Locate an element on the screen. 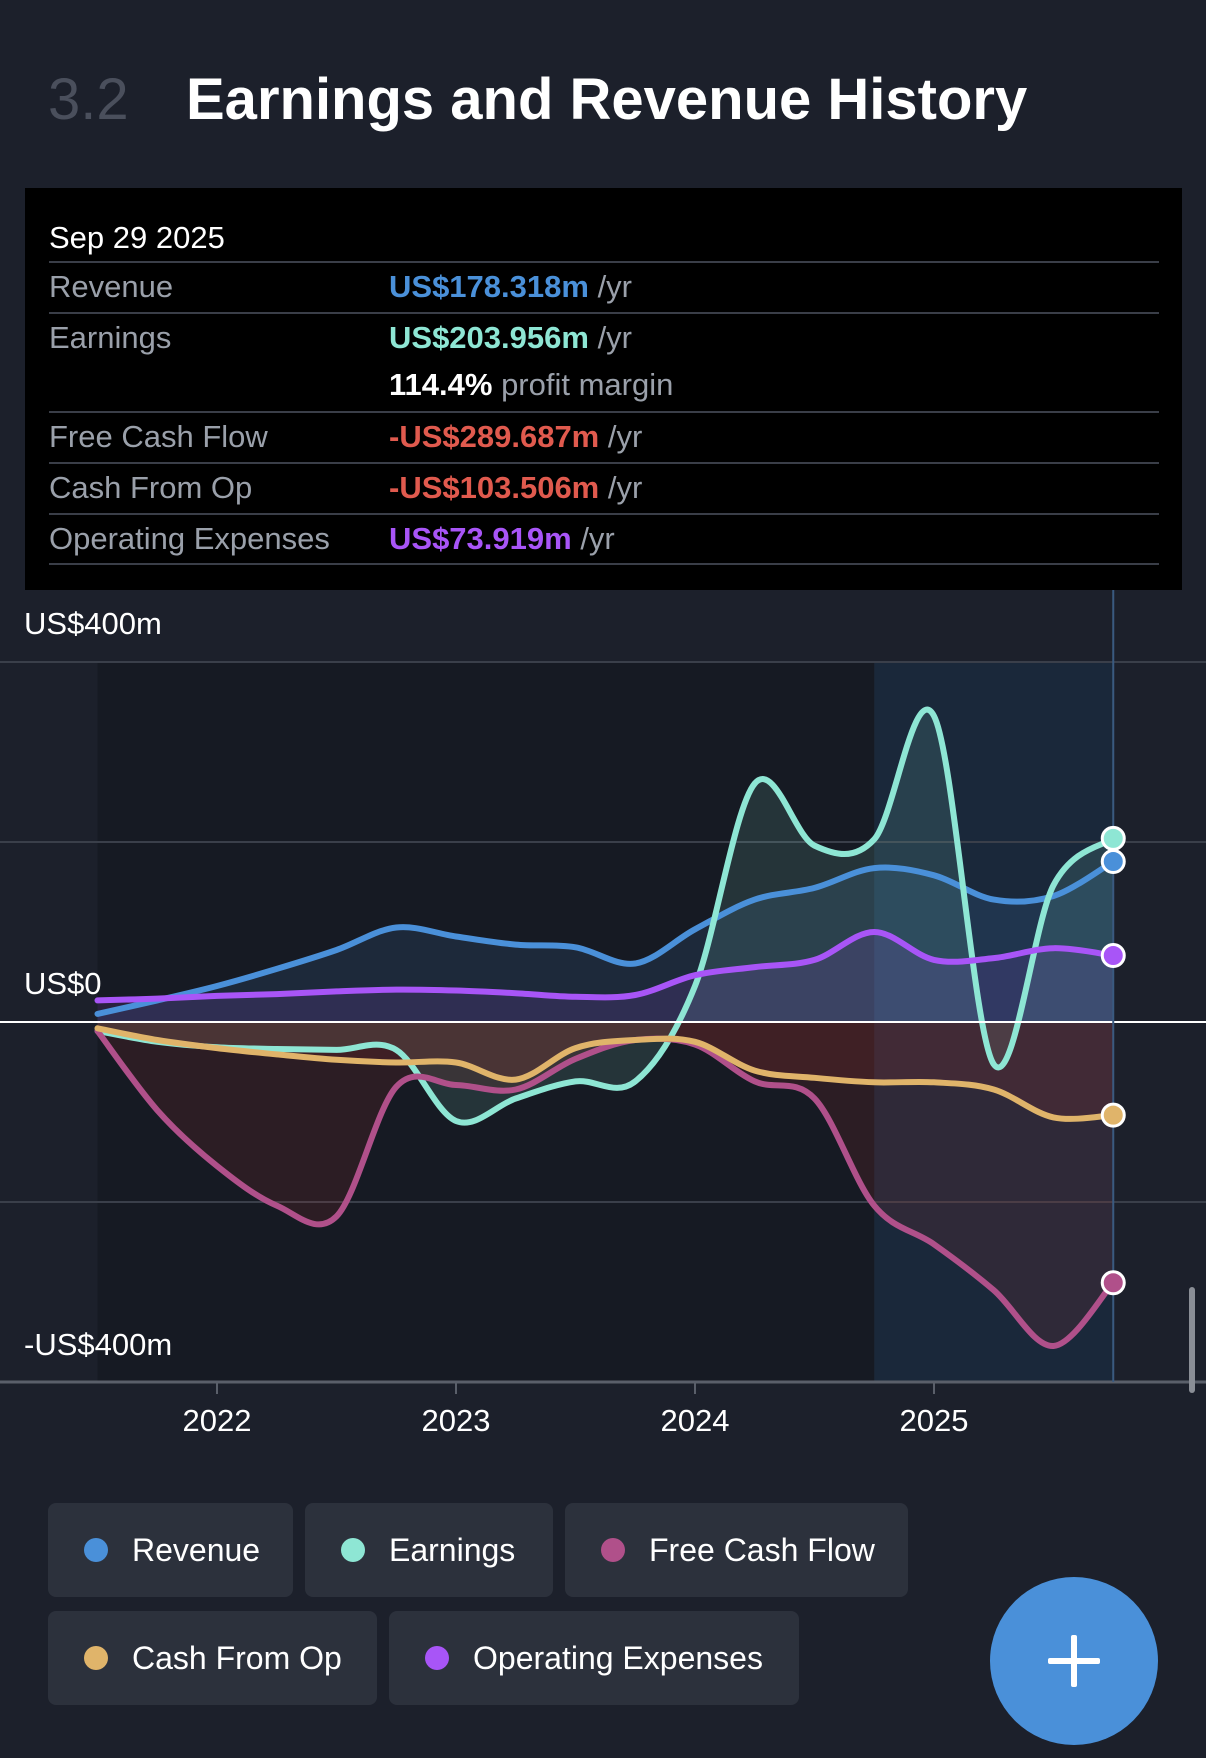 This screenshot has width=1206, height=1758. plus-icon is located at coordinates (1074, 1661).